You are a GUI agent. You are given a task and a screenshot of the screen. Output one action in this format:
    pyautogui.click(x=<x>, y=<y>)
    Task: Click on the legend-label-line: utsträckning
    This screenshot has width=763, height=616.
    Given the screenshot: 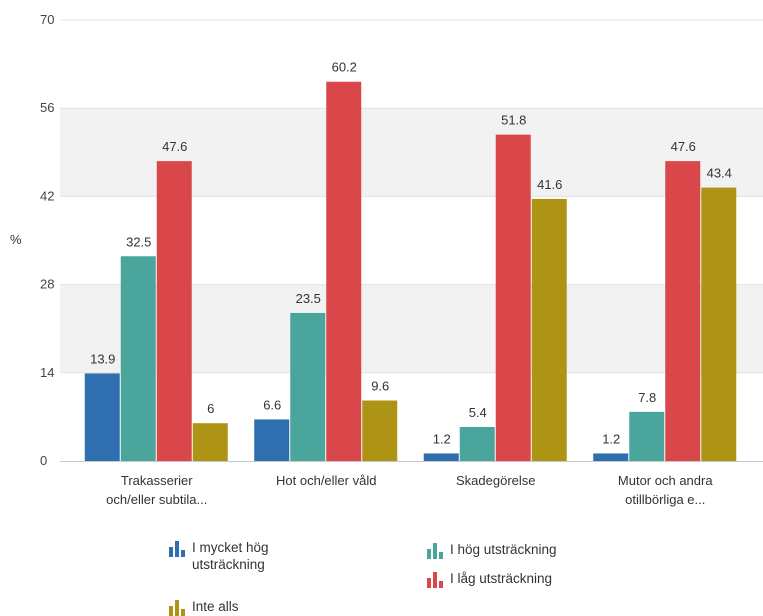 What is the action you would take?
    pyautogui.click(x=228, y=564)
    